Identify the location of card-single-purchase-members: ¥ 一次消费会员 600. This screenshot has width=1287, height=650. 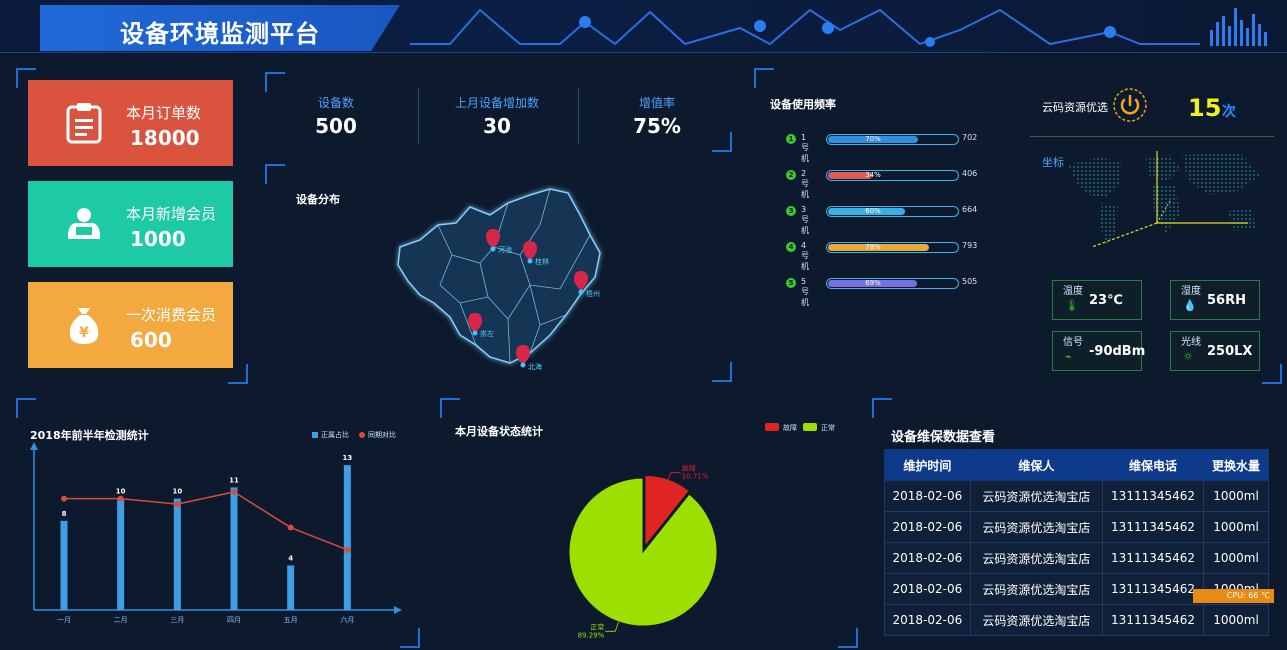
(130, 325).